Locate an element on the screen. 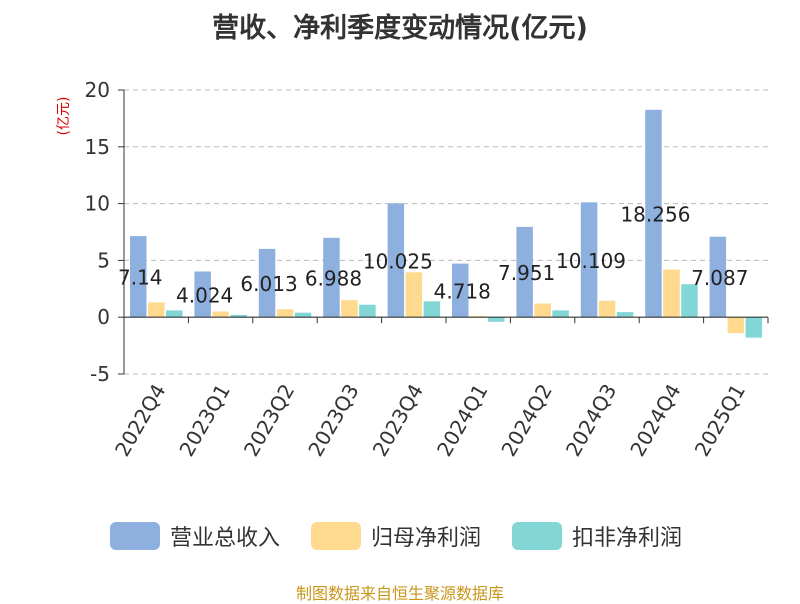 The width and height of the screenshot is (800, 604). legend-swatch-revenue is located at coordinates (135, 536).